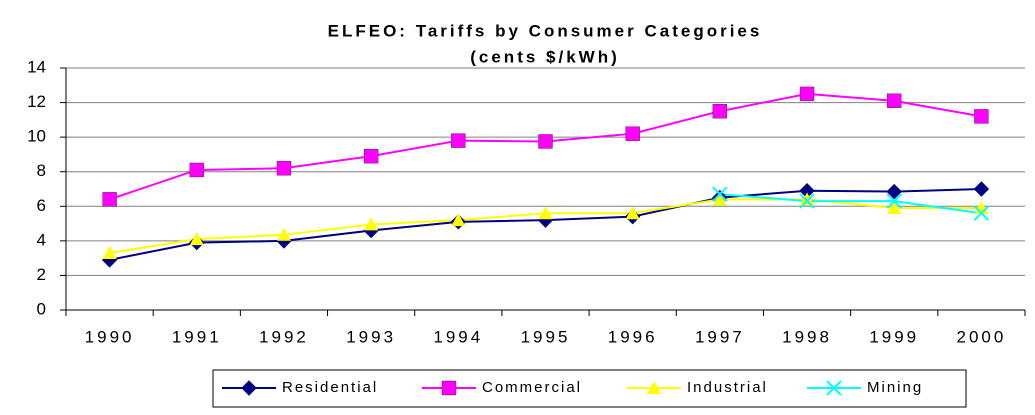 This screenshot has width=1035, height=415. I want to click on chart-subtitle: (cents $/kWh), so click(545, 56).